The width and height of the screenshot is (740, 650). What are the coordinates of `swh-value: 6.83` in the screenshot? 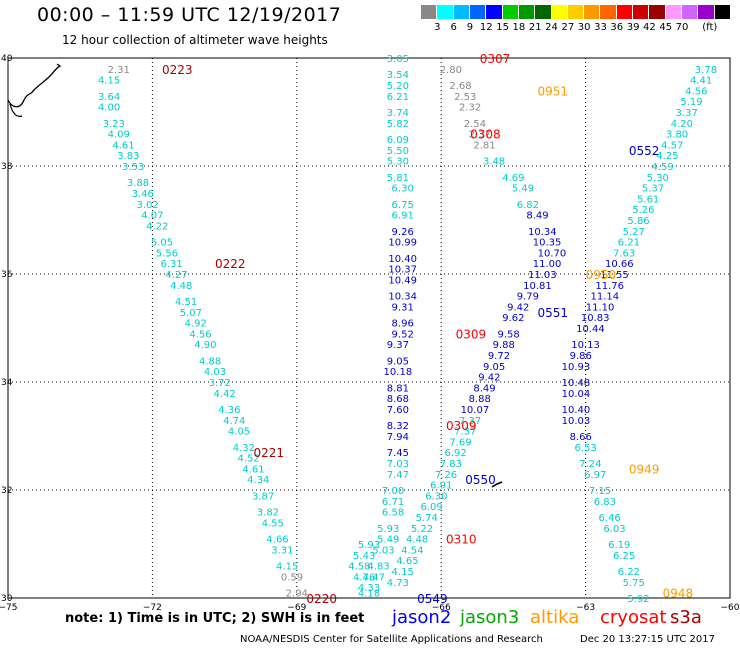 It's located at (605, 502).